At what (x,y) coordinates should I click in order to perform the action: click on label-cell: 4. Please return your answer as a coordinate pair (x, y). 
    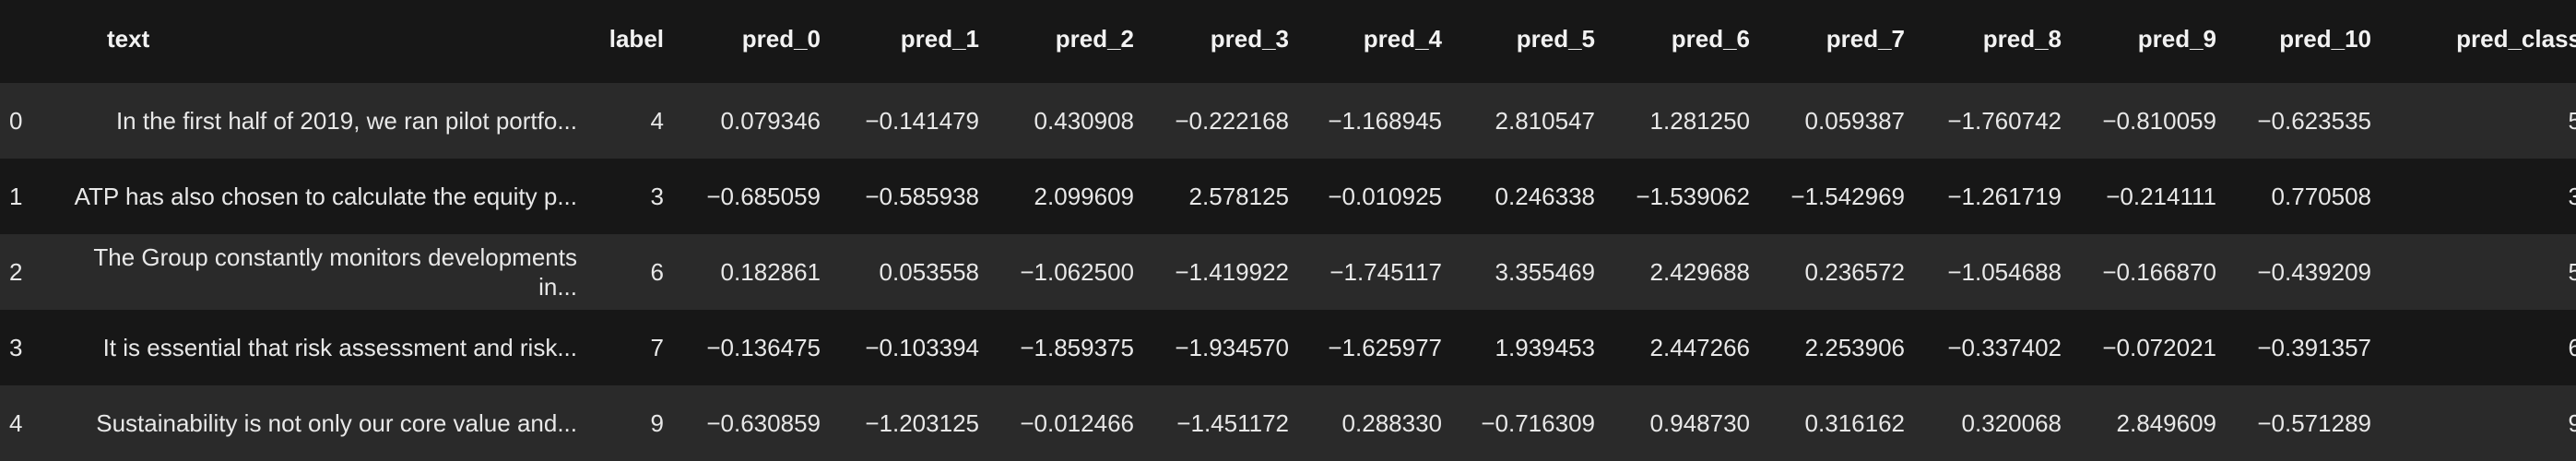
    Looking at the image, I should click on (635, 121).